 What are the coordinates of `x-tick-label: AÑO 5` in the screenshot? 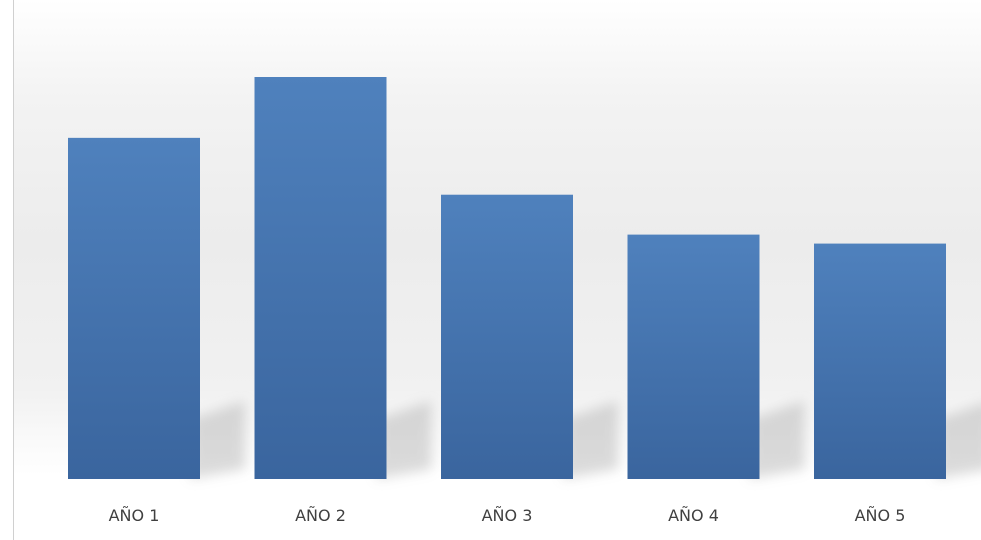 It's located at (880, 515).